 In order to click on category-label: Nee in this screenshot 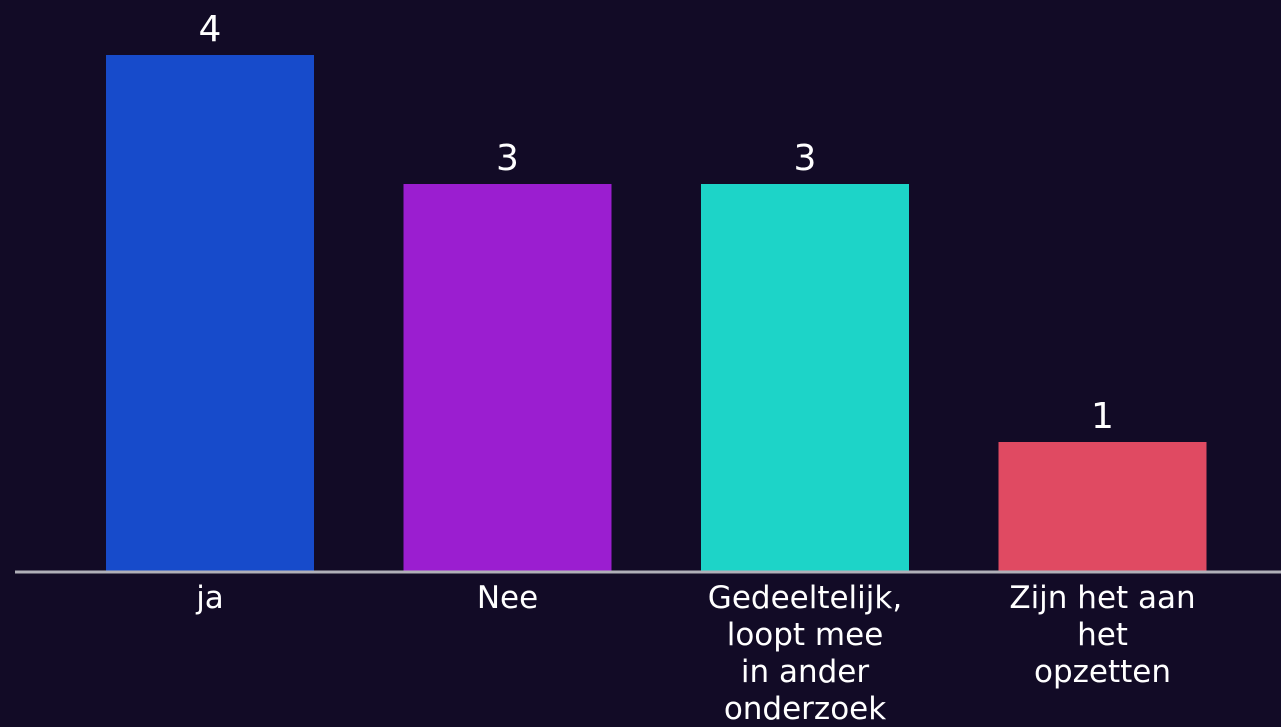, I will do `click(507, 598)`.